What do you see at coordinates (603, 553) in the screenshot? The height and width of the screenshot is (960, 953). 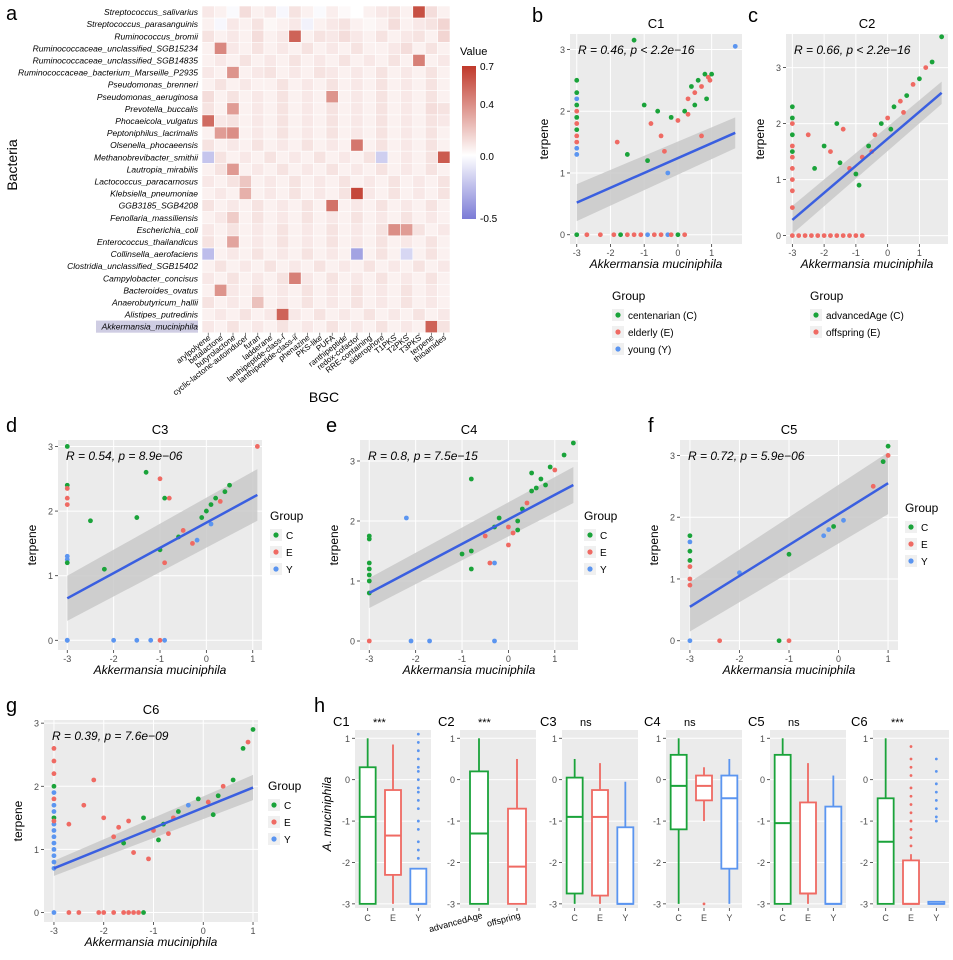 I see `legend-label: E` at bounding box center [603, 553].